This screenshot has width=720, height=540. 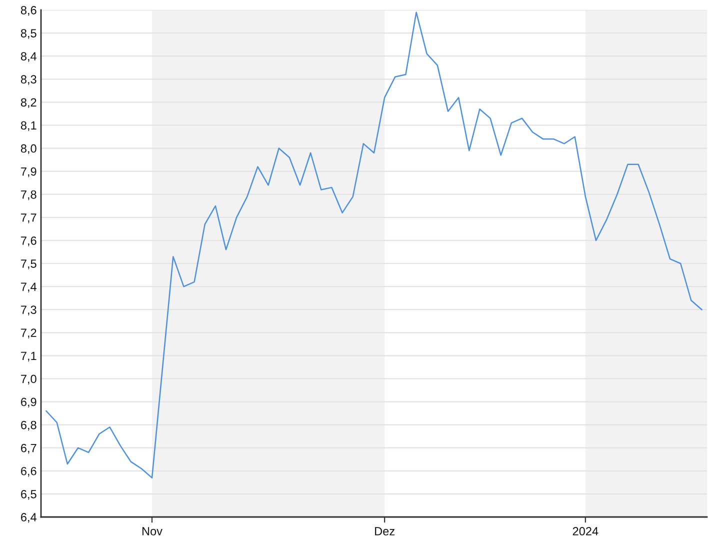 I want to click on y-tick-label: 6,6, so click(x=28, y=471).